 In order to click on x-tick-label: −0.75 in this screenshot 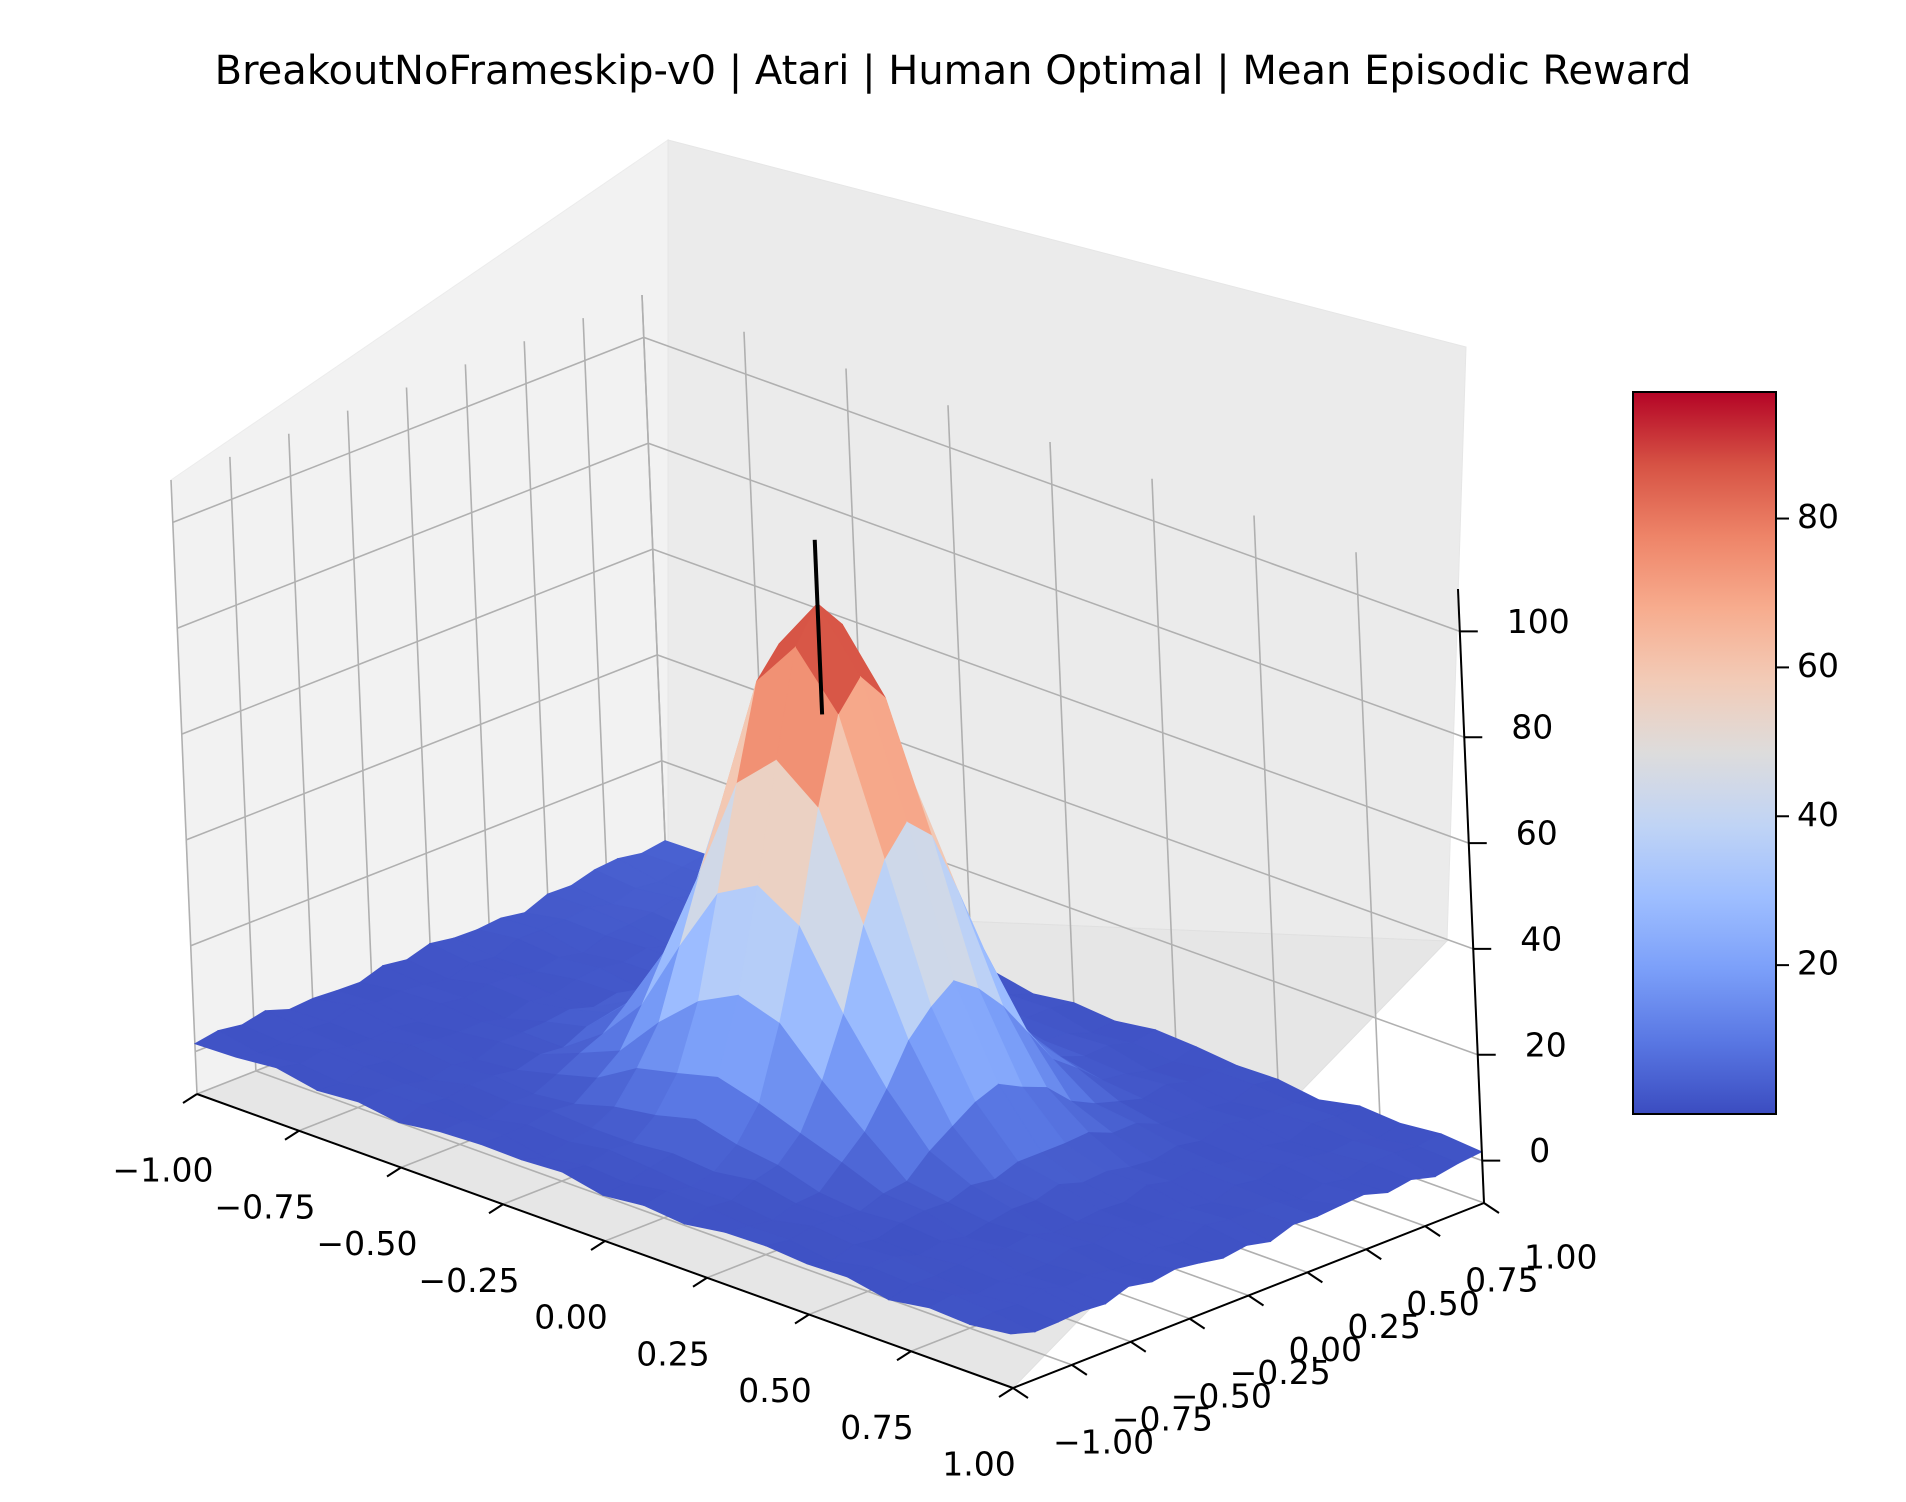, I will do `click(264, 1206)`.